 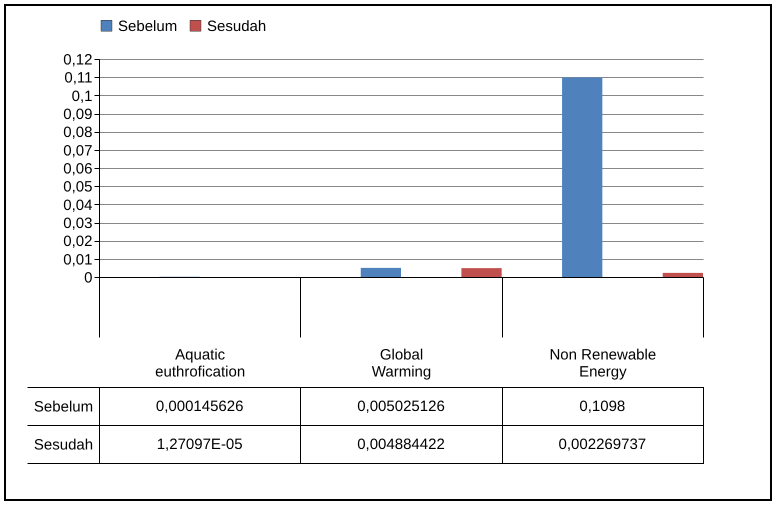 I want to click on y-tick-label: 0,07, so click(x=77, y=151).